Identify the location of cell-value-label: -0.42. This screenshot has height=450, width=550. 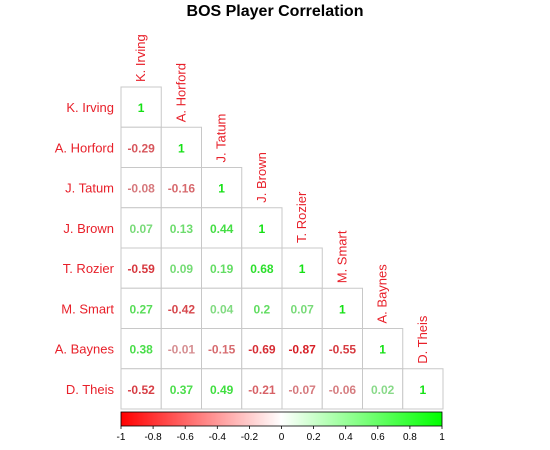
(182, 309).